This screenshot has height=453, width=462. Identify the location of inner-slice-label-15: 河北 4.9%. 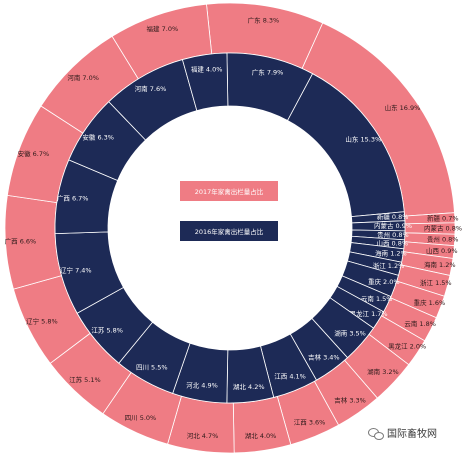
(202, 386).